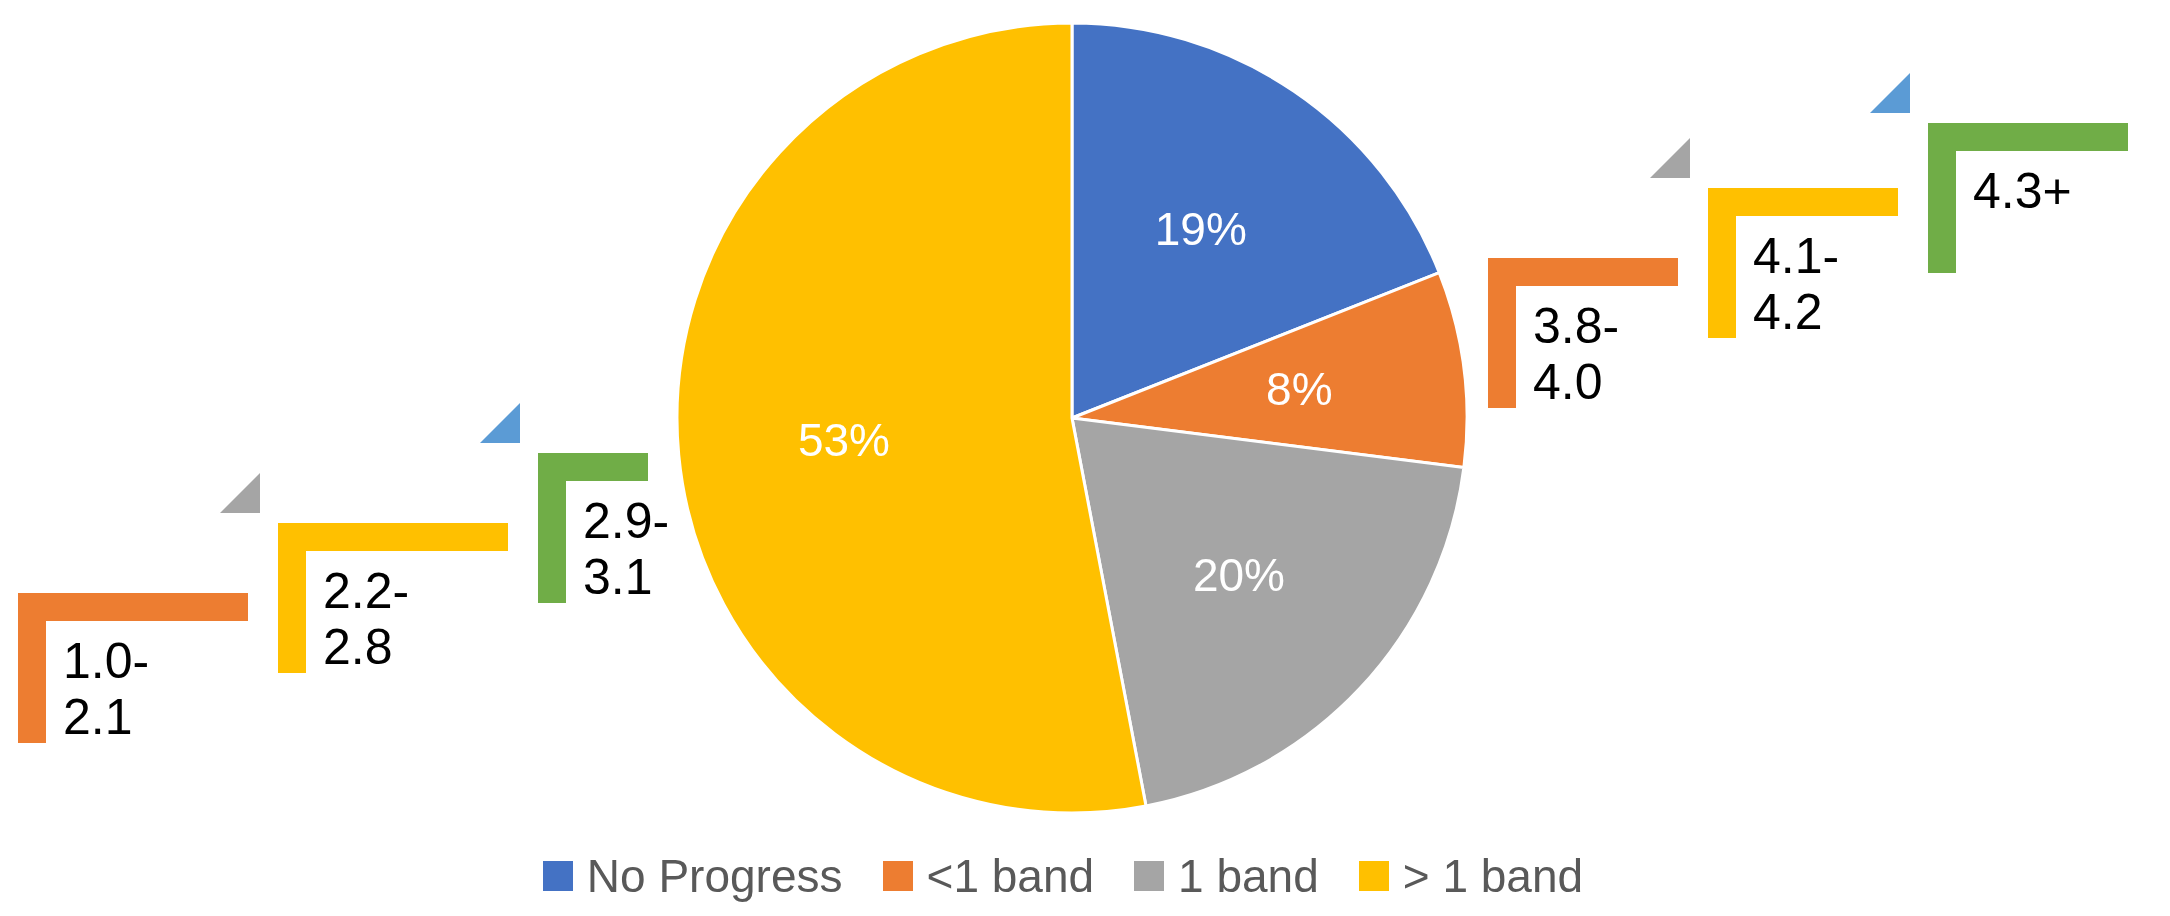 Image resolution: width=2170 pixels, height=916 pixels. Describe the element at coordinates (1493, 876) in the screenshot. I see `legend-label: > 1 band` at that location.